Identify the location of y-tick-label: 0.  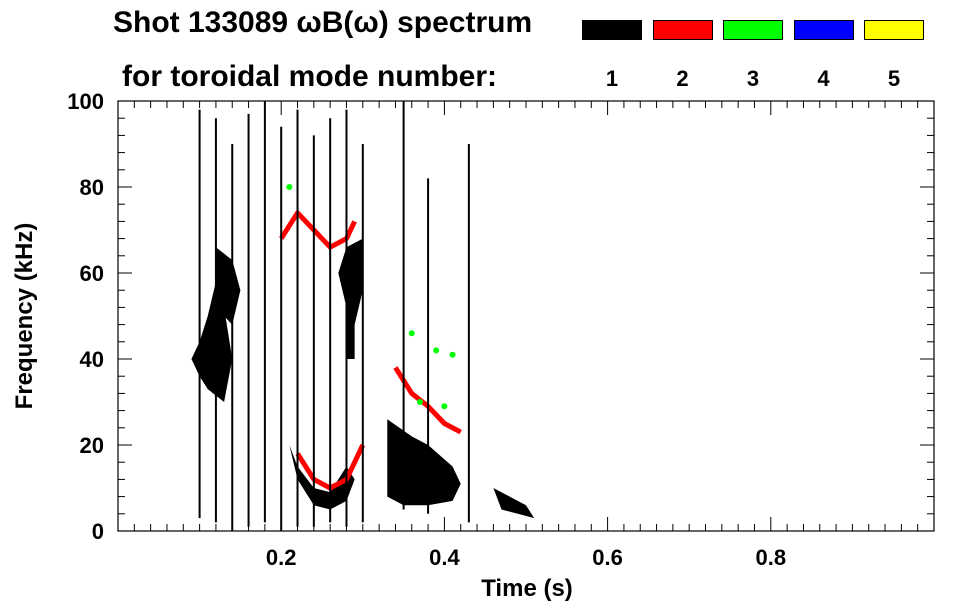
(98, 531).